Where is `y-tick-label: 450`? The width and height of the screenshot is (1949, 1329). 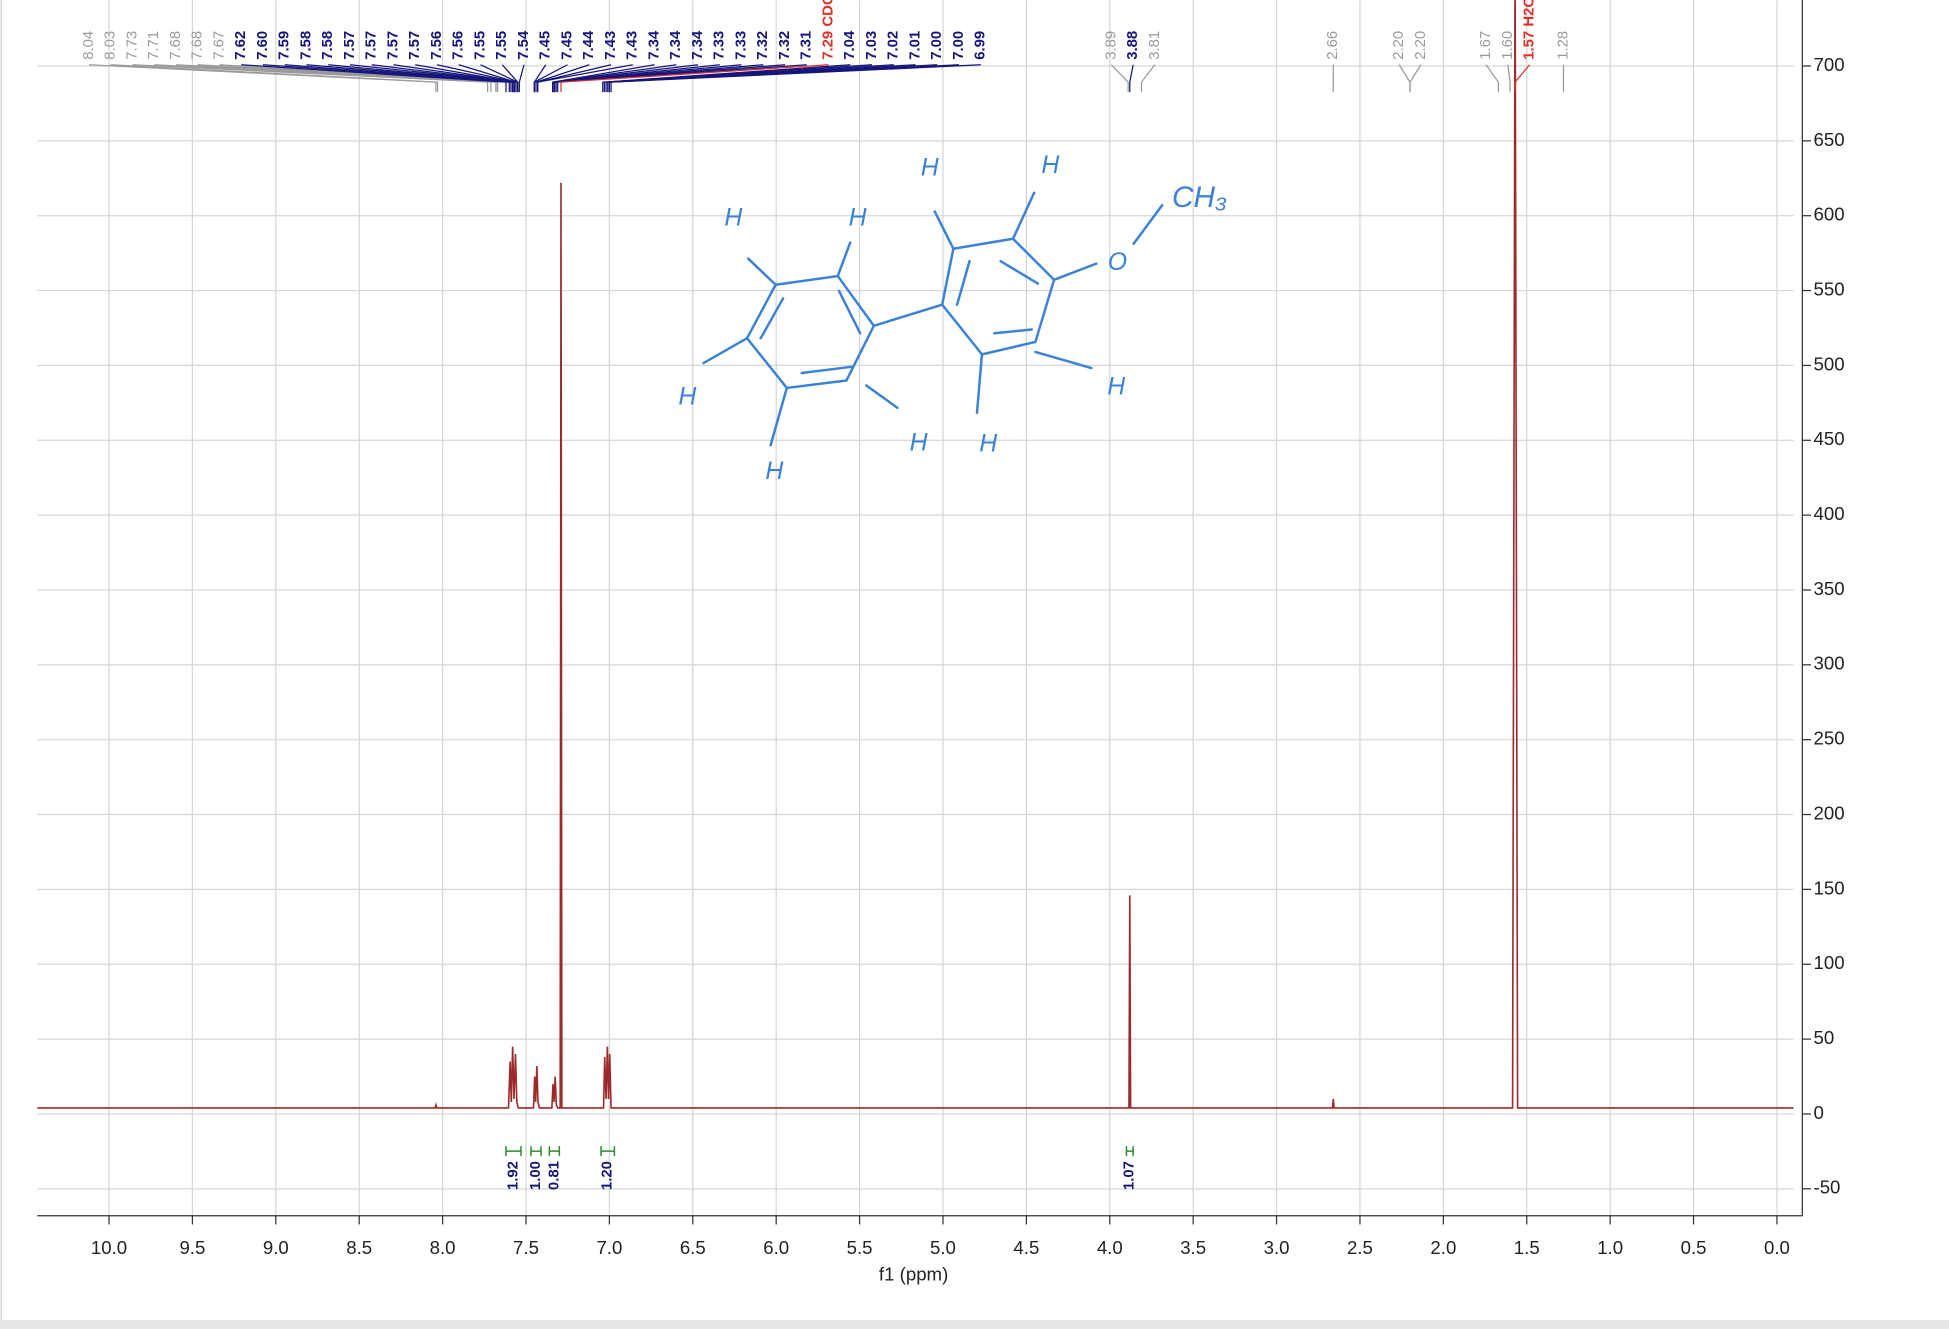
y-tick-label: 450 is located at coordinates (1829, 438).